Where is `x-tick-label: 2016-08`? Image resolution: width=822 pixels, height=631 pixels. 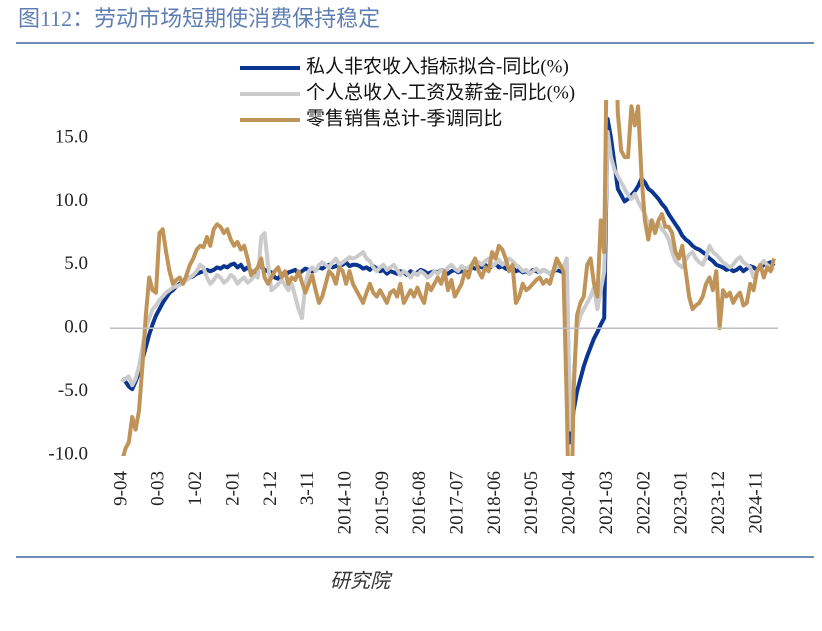 x-tick-label: 2016-08 is located at coordinates (419, 502).